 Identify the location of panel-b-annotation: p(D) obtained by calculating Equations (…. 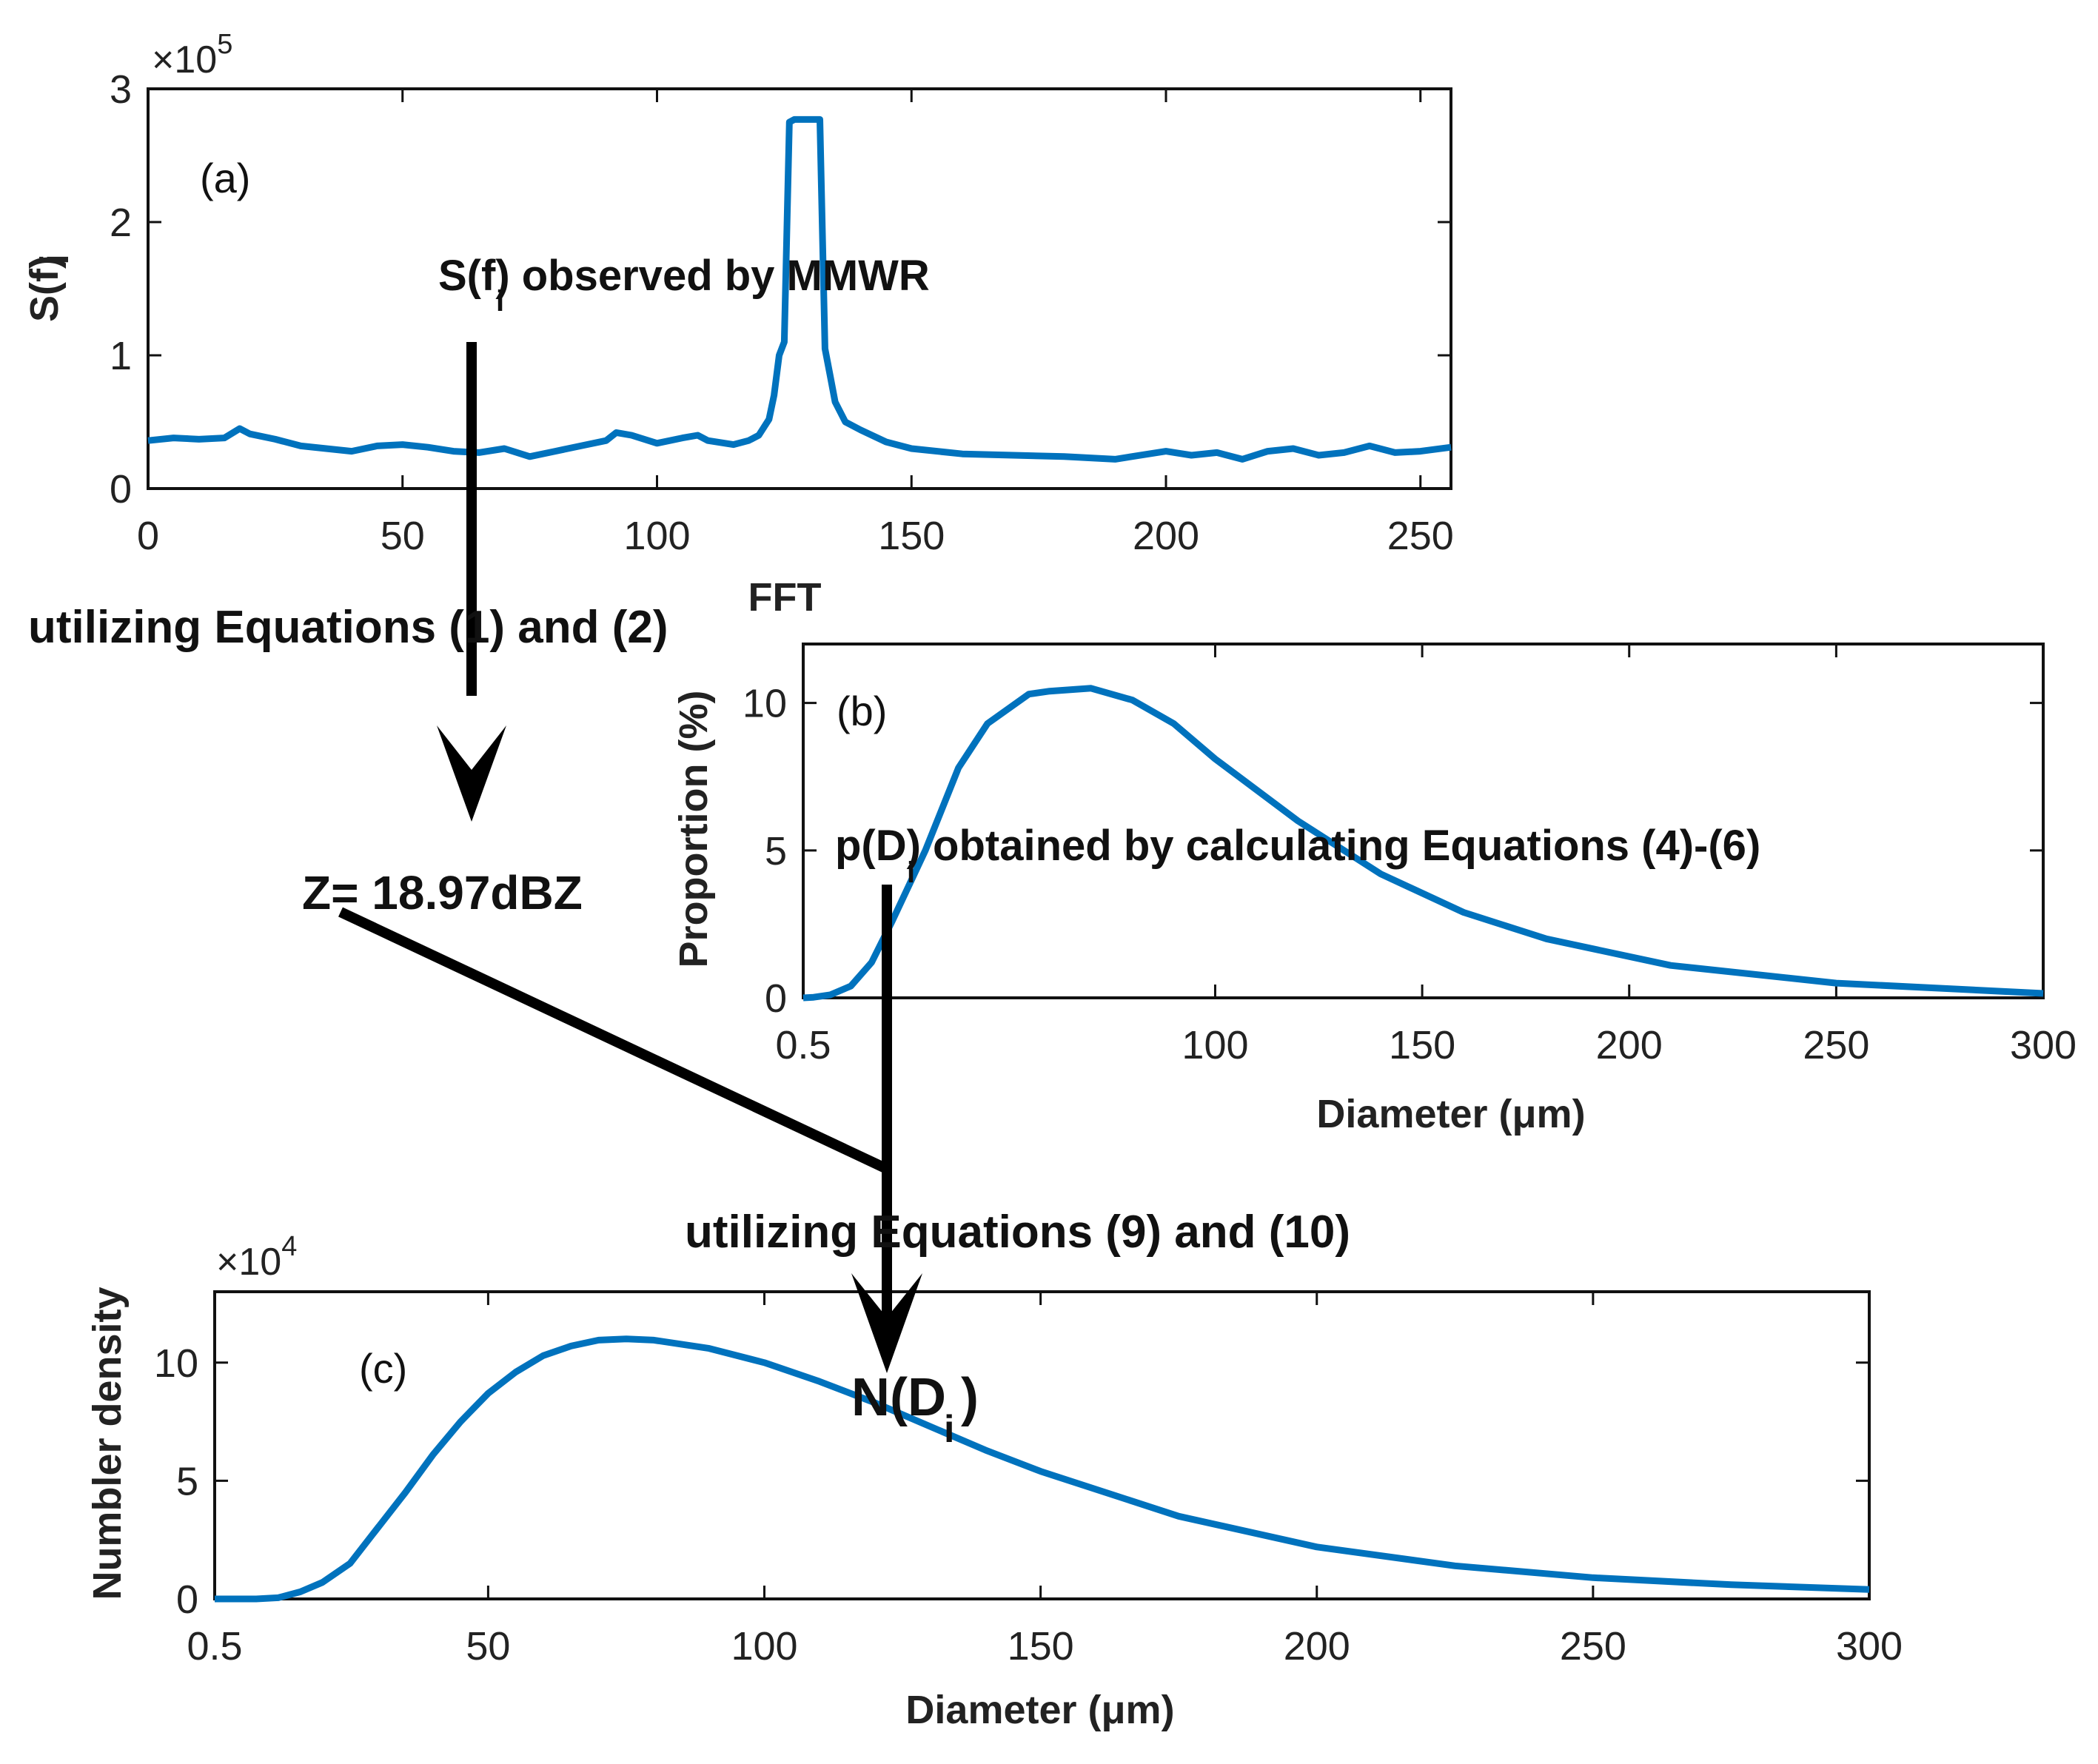
(1297, 846).